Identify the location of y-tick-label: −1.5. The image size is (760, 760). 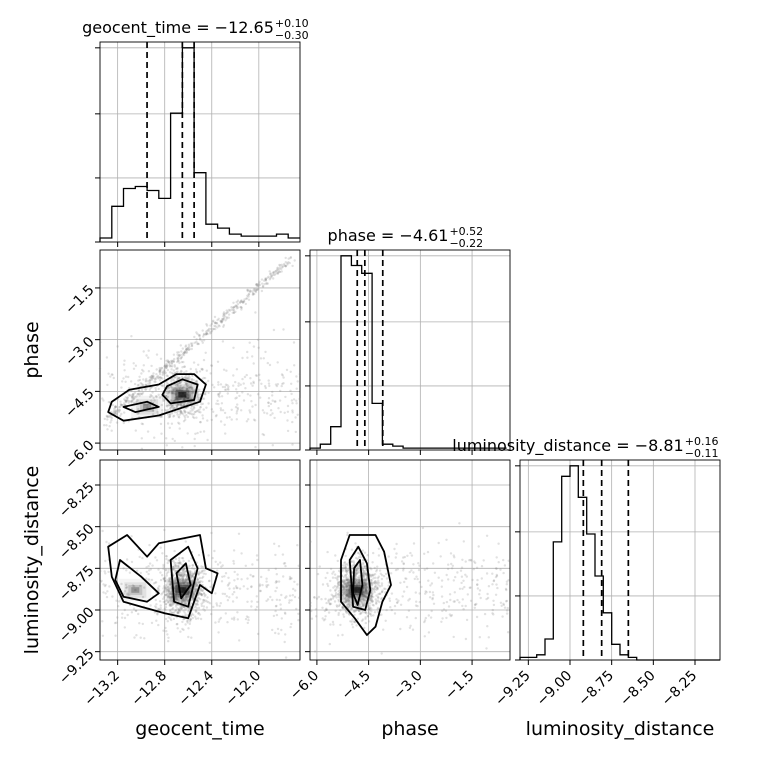
(79, 299).